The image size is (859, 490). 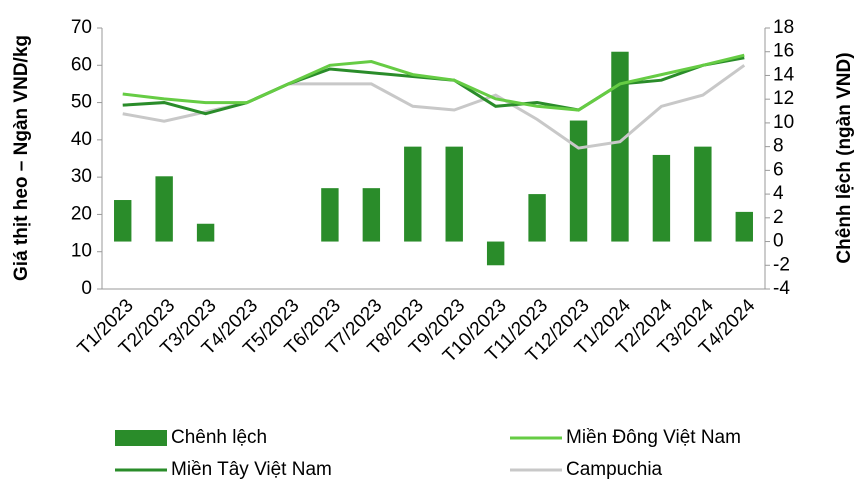 What do you see at coordinates (81, 251) in the screenshot?
I see `y-tick-label: 10` at bounding box center [81, 251].